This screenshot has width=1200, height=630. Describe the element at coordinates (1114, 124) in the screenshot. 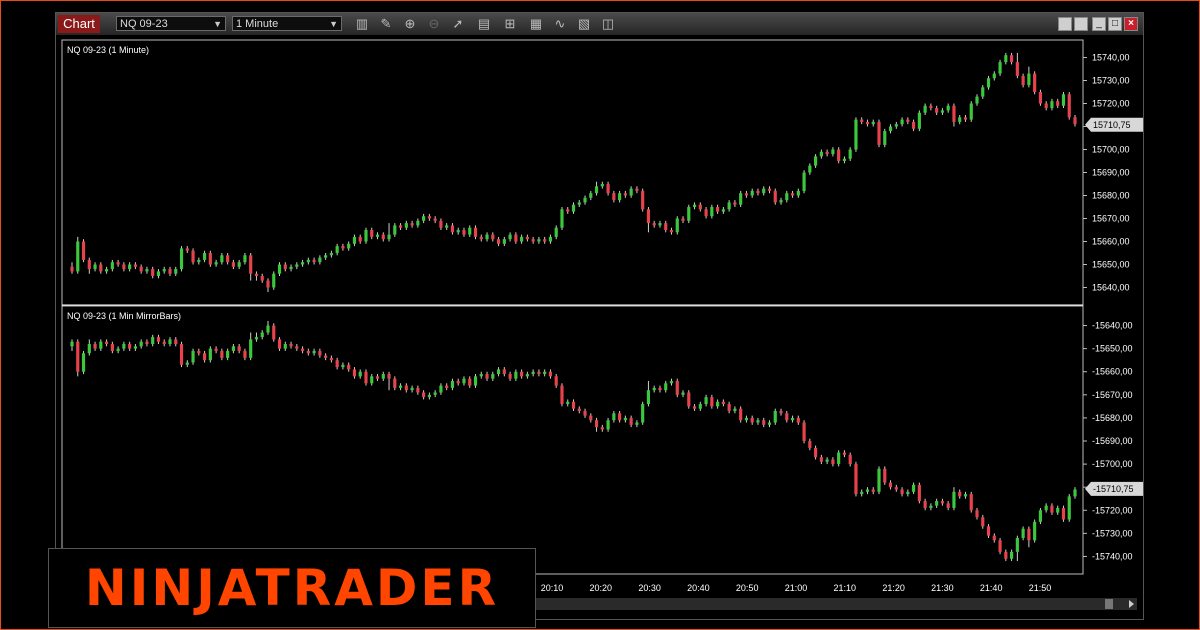

I see `price-panel-last-price-marker` at that location.